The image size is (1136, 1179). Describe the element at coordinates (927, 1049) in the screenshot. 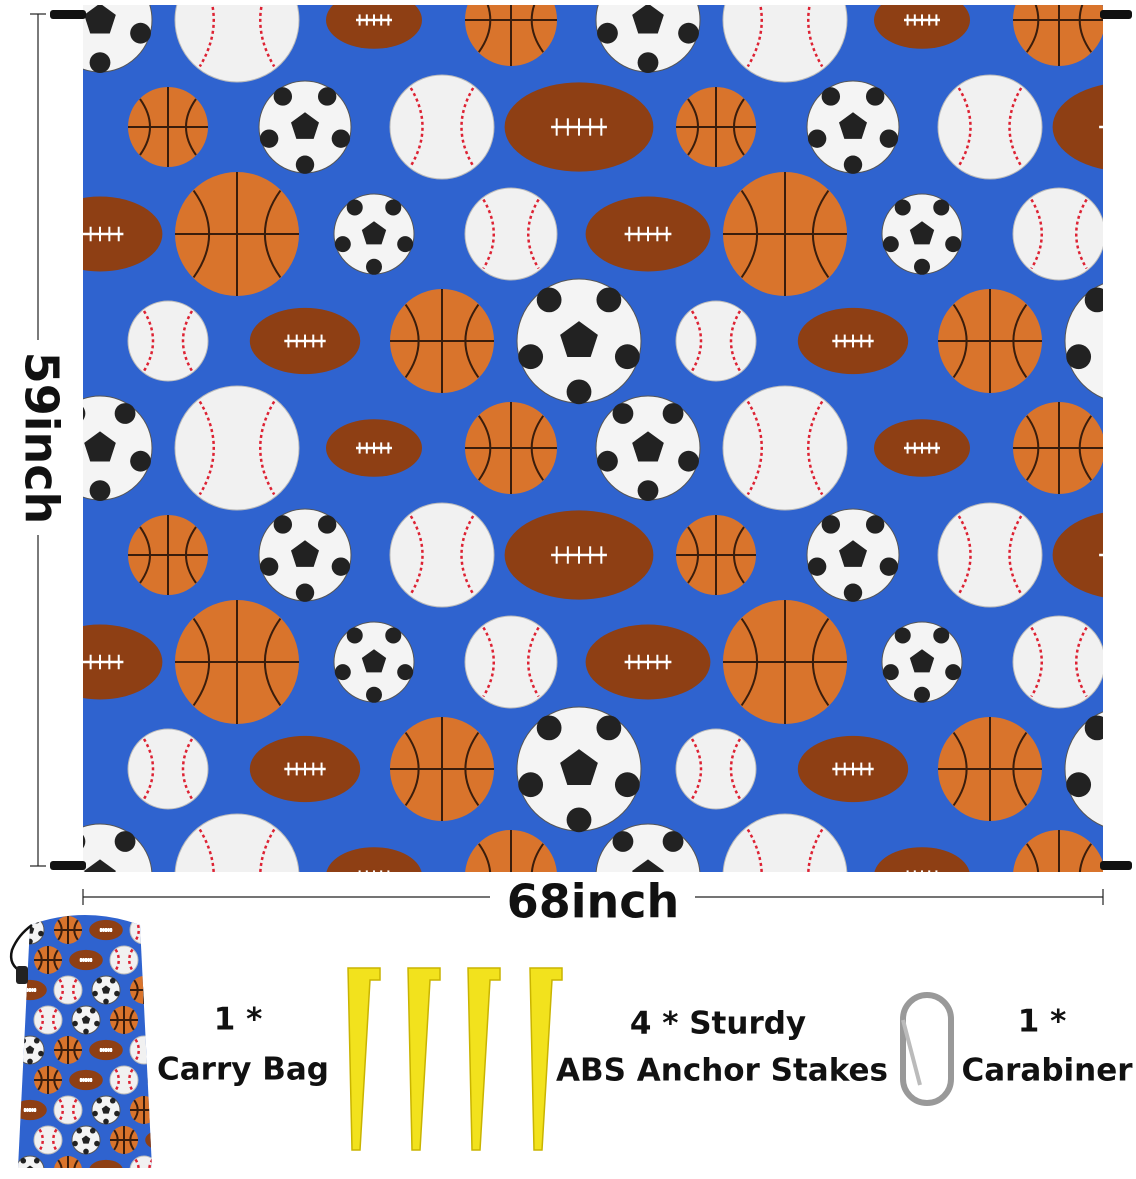

I see `carabiner` at that location.